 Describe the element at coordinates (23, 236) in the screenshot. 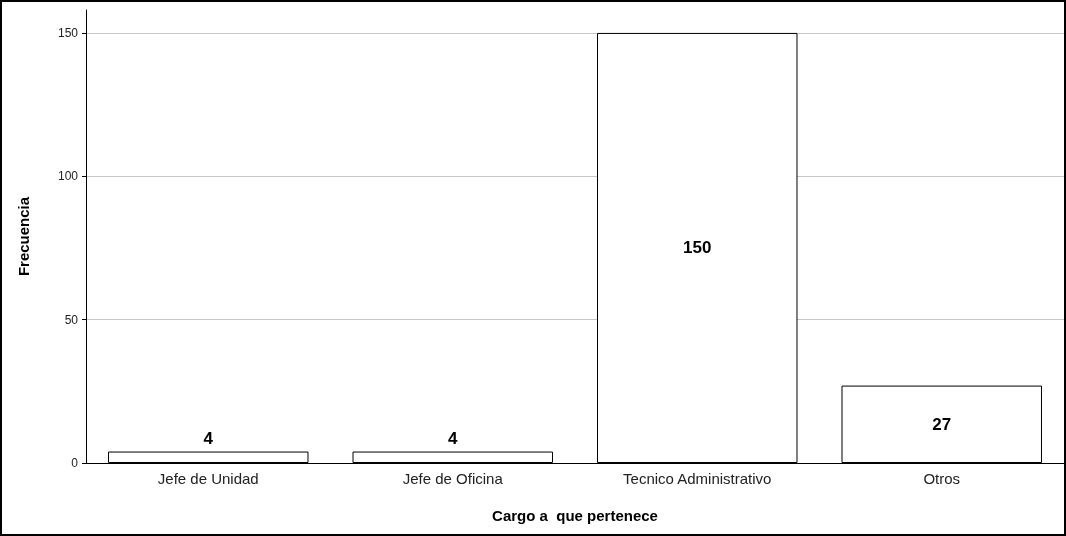

I see `y-axis-title: Frecuencia` at that location.